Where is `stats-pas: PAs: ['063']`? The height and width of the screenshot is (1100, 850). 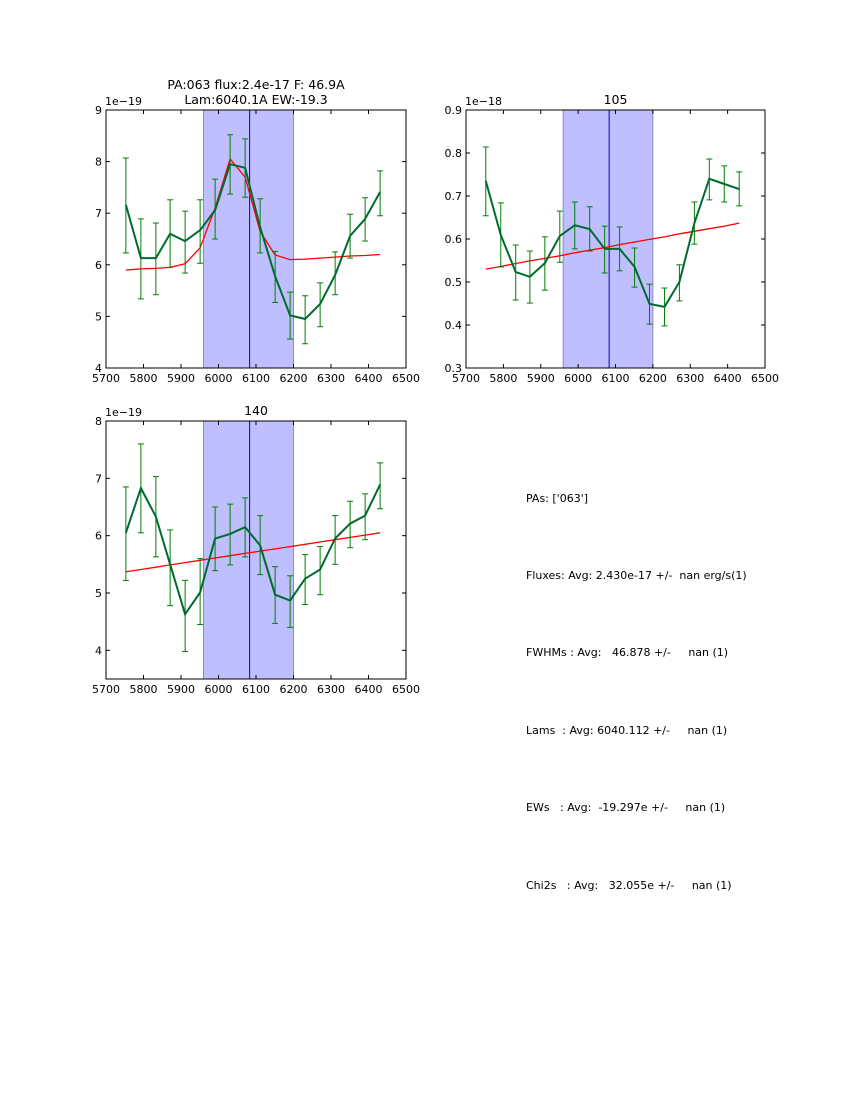 stats-pas: PAs: ['063'] is located at coordinates (557, 498).